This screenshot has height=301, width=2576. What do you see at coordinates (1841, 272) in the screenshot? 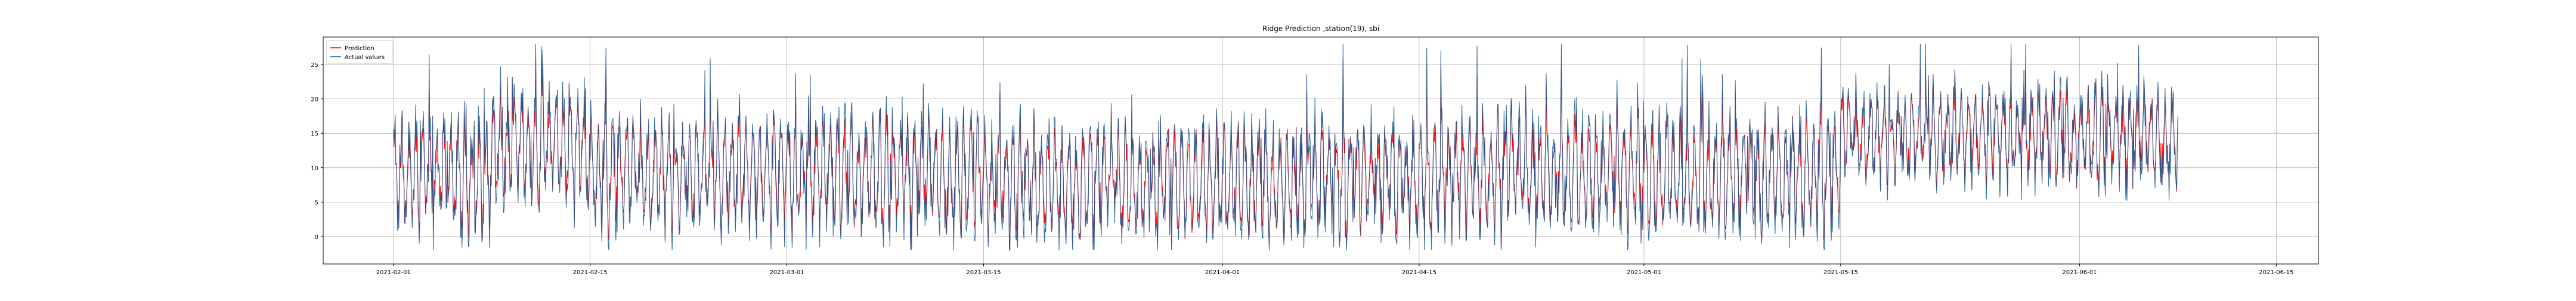
I see `x-tick-label: 2021-05-15` at bounding box center [1841, 272].